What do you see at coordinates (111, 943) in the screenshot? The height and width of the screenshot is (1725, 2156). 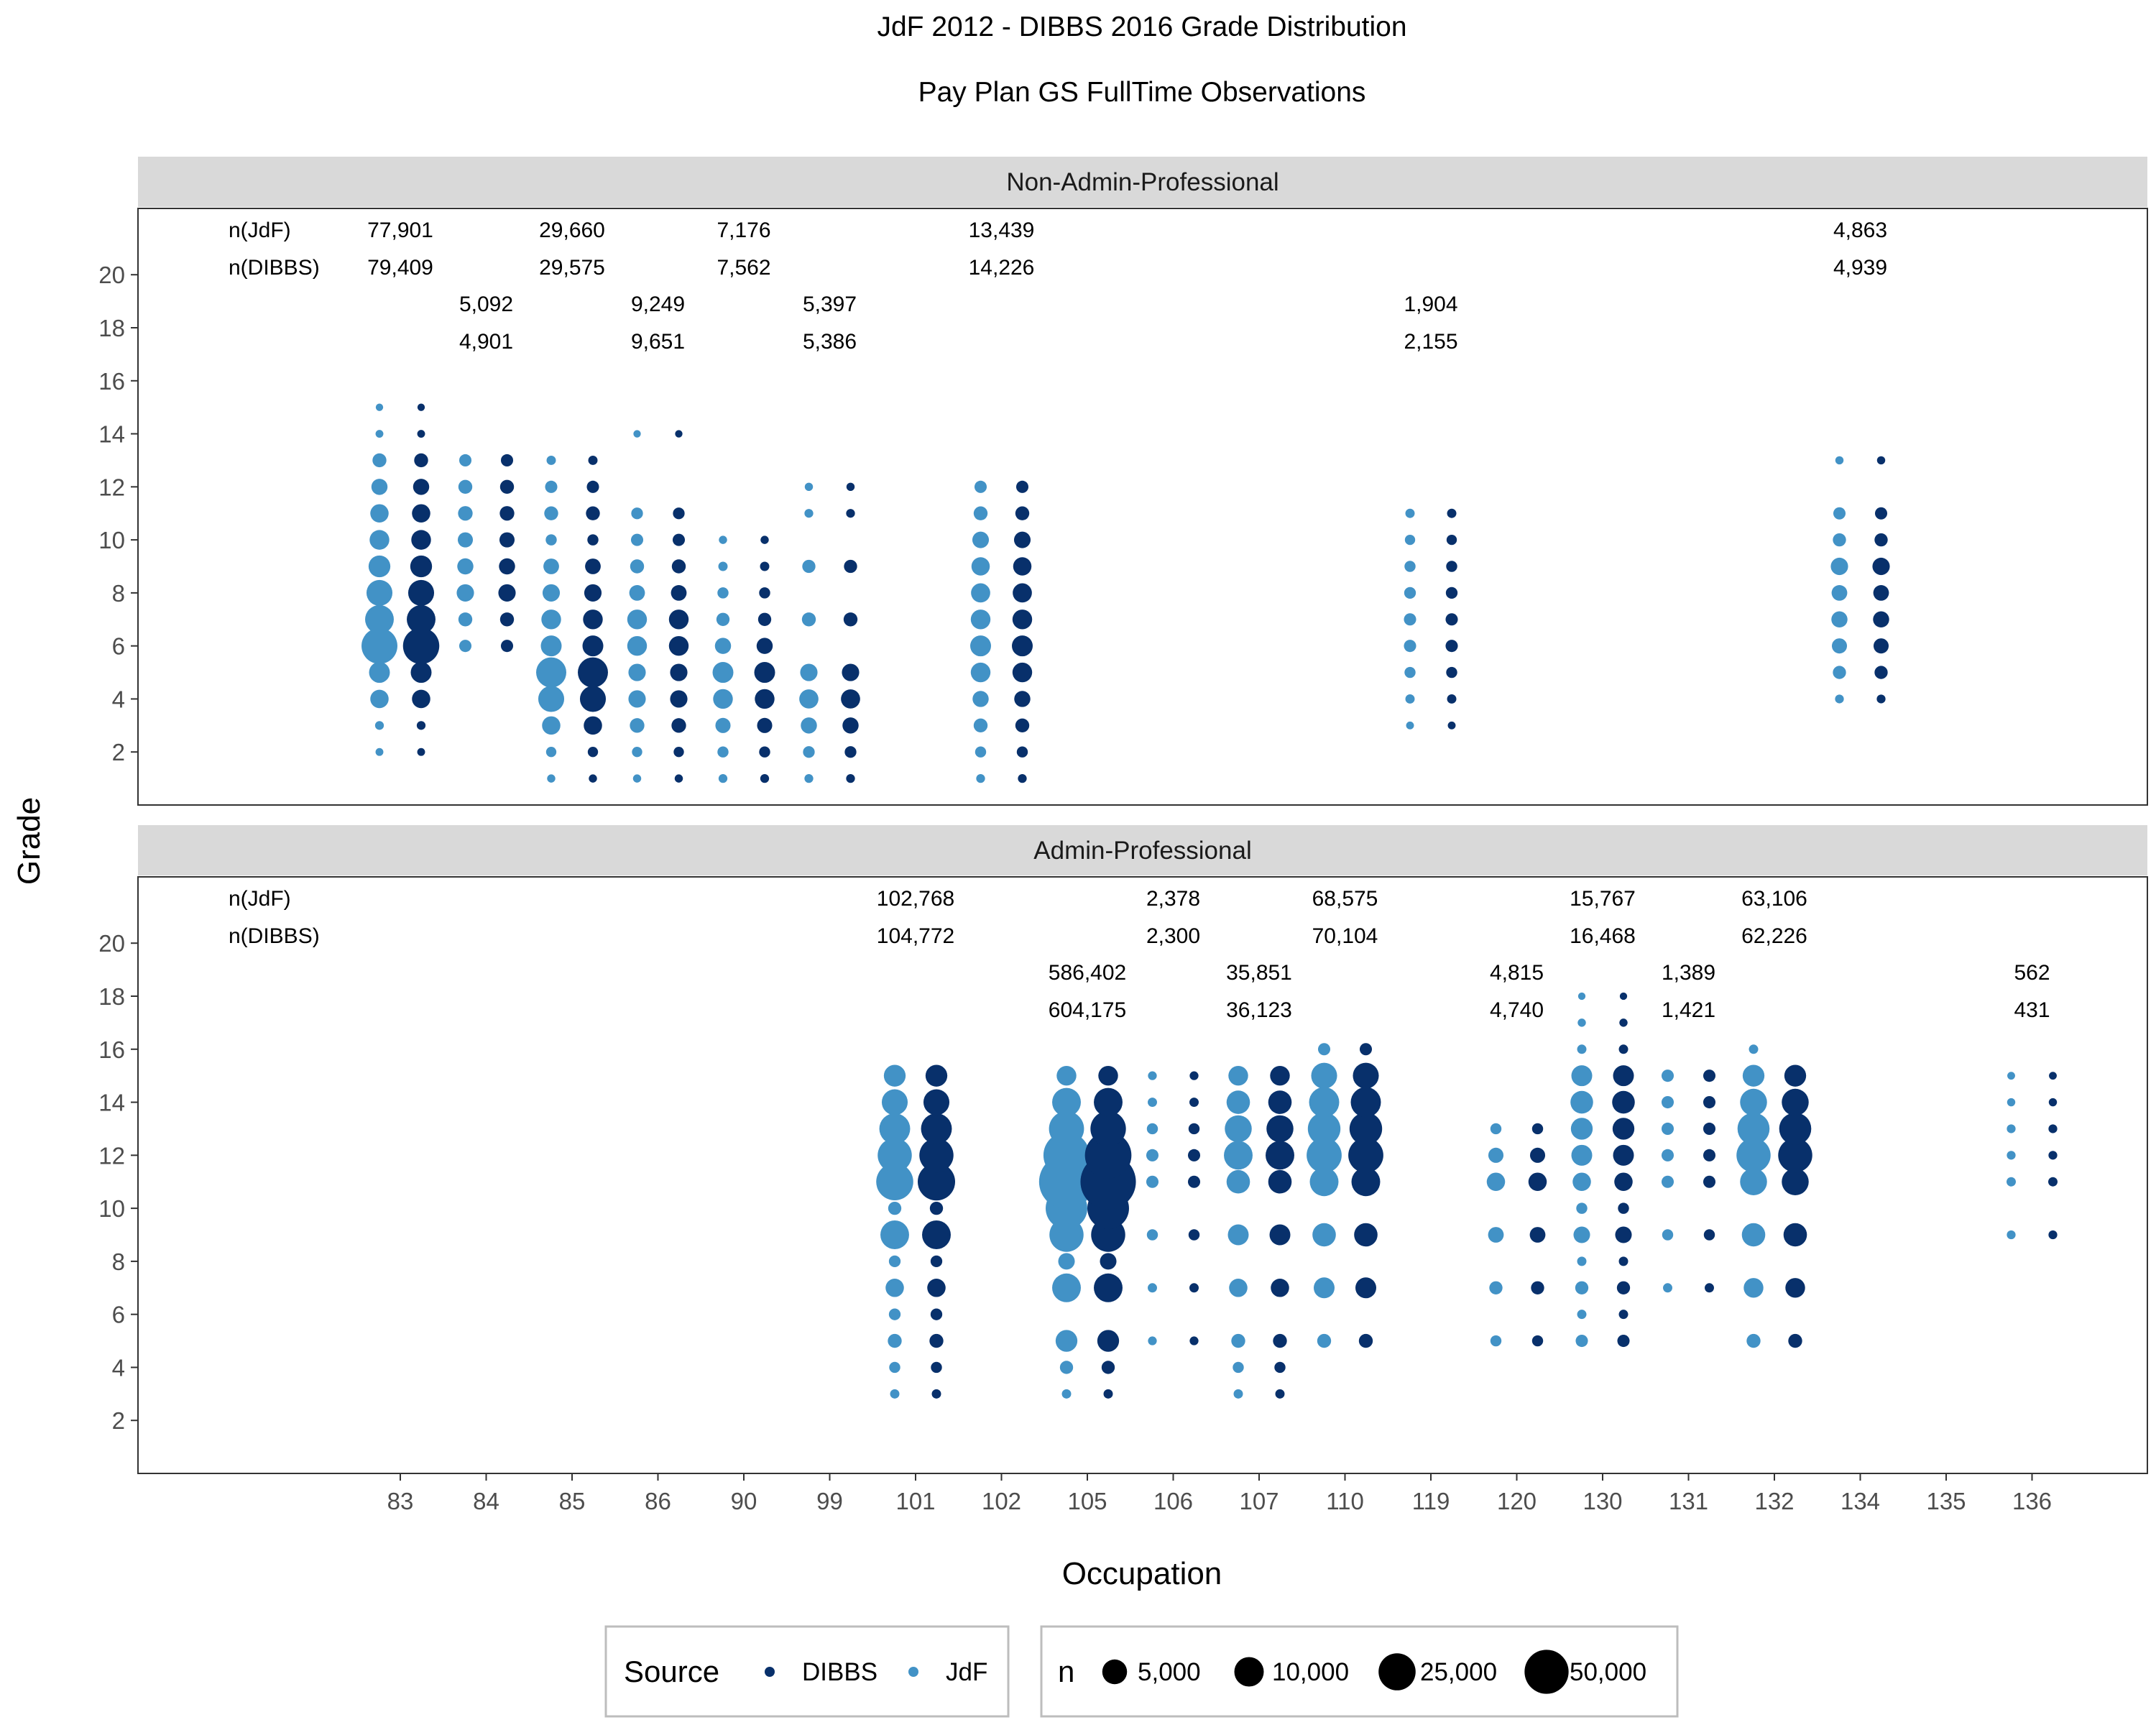 I see `y-tick-label: 20` at bounding box center [111, 943].